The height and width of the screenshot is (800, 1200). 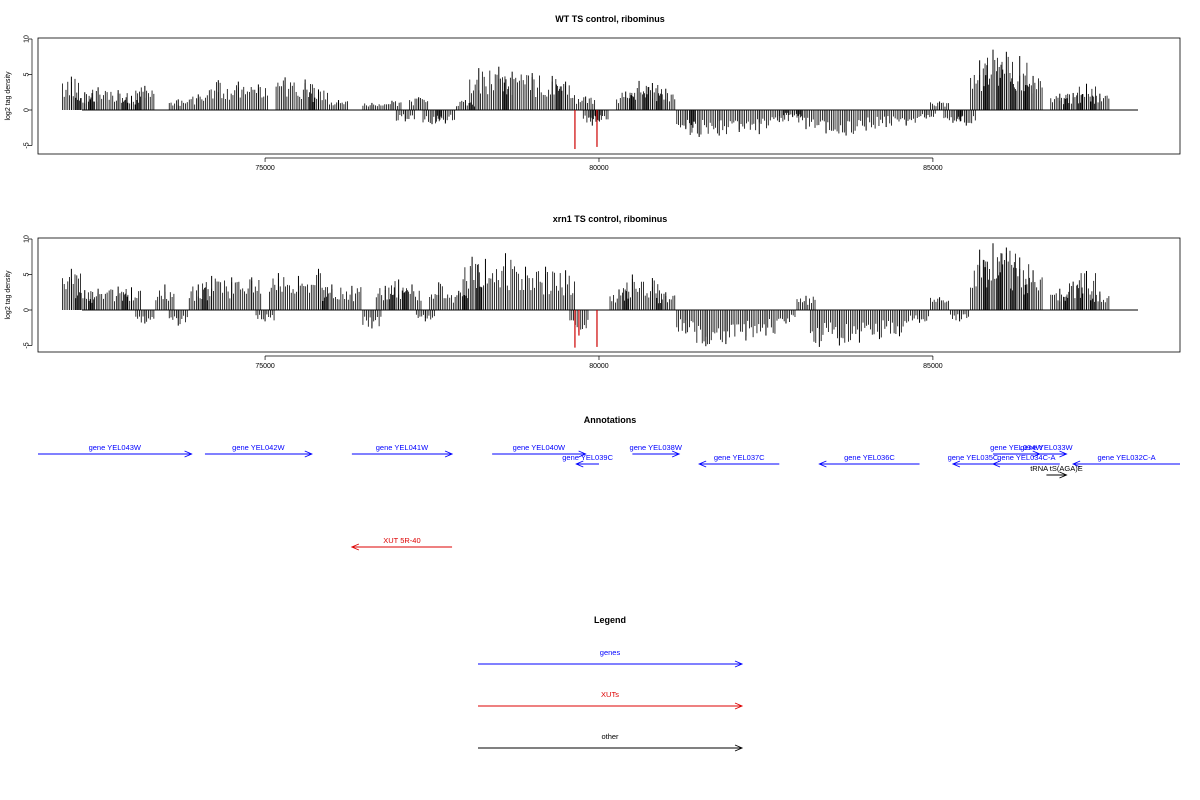 I want to click on legend-item: XUTs, so click(x=611, y=700).